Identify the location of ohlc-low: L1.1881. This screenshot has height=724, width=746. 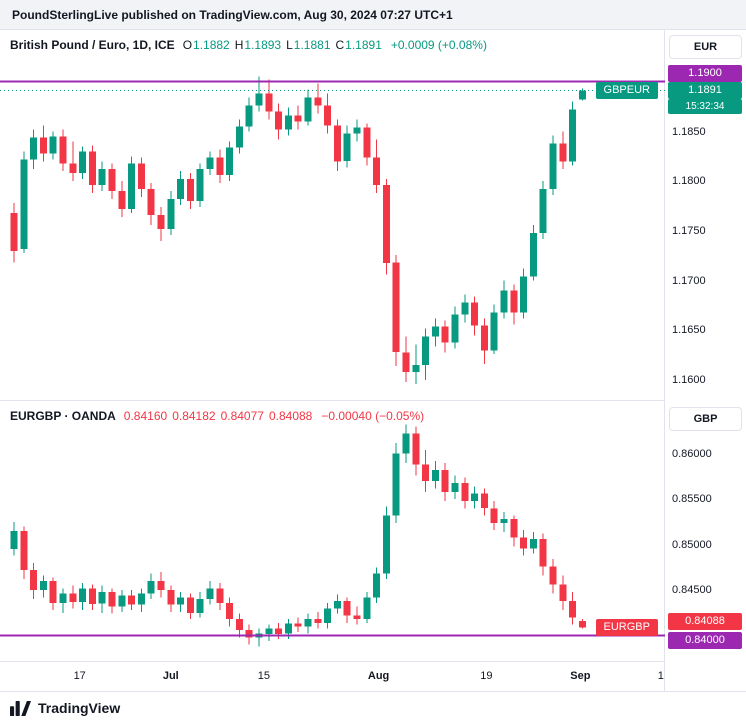
(308, 45).